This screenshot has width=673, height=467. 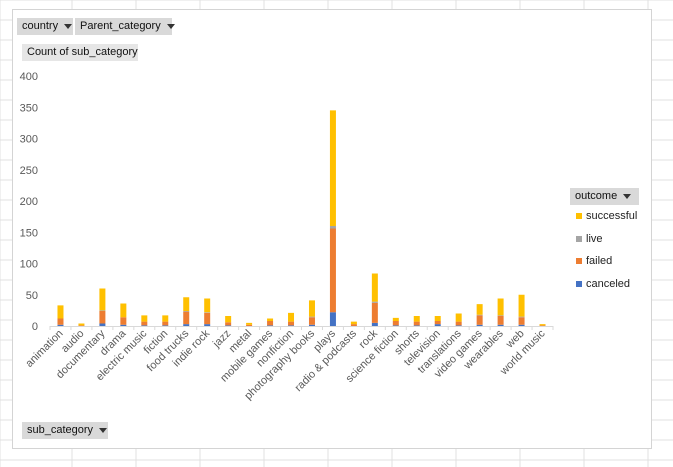 What do you see at coordinates (35, 327) in the screenshot?
I see `y-tick-label: 0` at bounding box center [35, 327].